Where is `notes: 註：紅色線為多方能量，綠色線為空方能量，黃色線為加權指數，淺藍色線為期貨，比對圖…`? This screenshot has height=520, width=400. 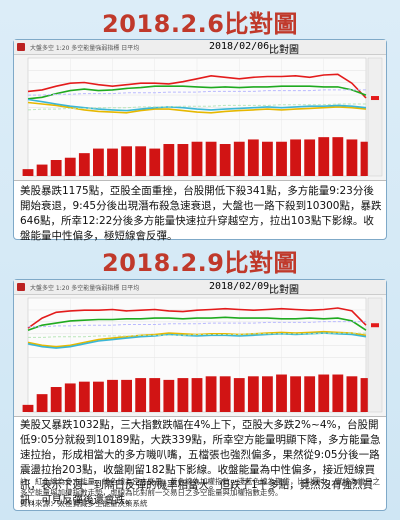 notes: 註：紅色線為多方能量，綠色線為空方能量，黃色線為加權指數，淺藍色線為期貨，比對圖… is located at coordinates (200, 492).